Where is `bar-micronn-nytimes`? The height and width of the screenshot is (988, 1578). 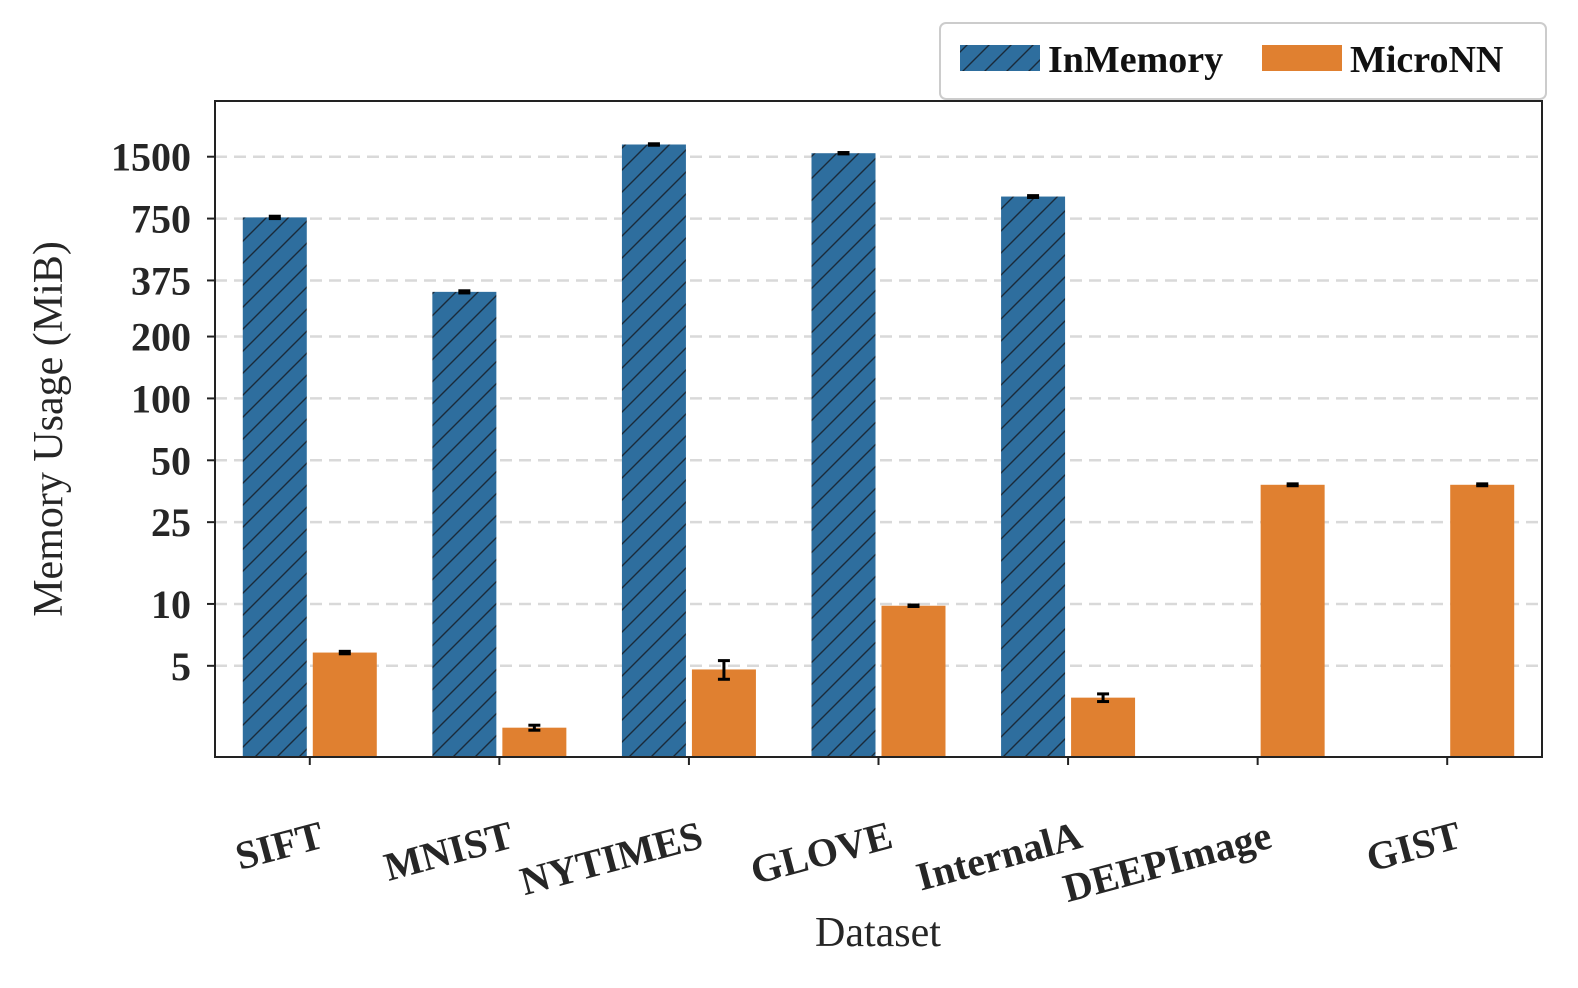 bar-micronn-nytimes is located at coordinates (723, 713).